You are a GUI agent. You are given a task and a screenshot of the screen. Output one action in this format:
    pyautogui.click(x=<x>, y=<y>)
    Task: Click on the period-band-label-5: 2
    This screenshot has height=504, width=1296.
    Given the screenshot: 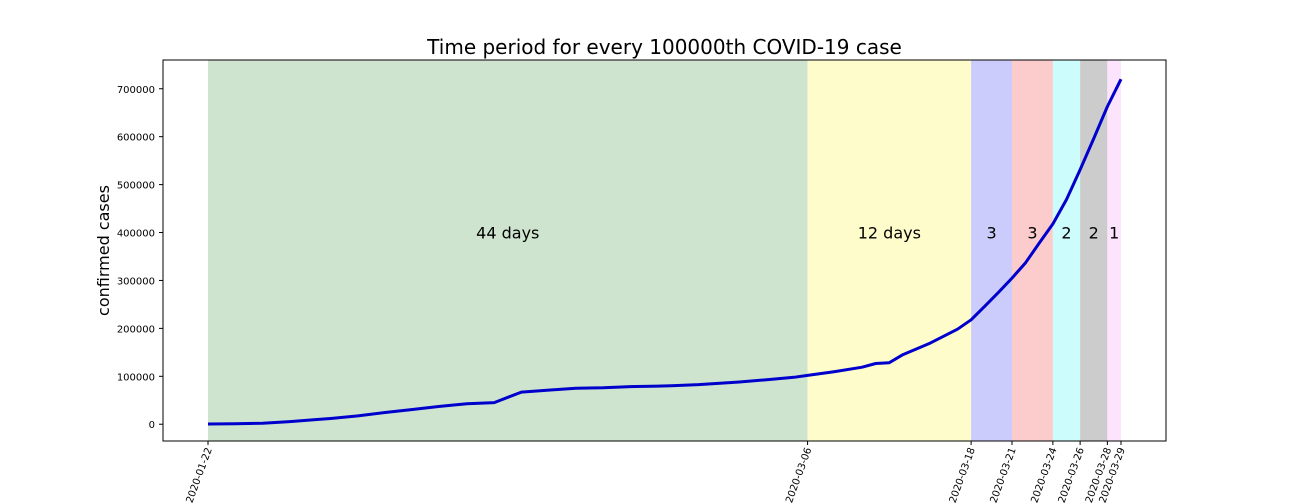 What is the action you would take?
    pyautogui.click(x=1094, y=233)
    